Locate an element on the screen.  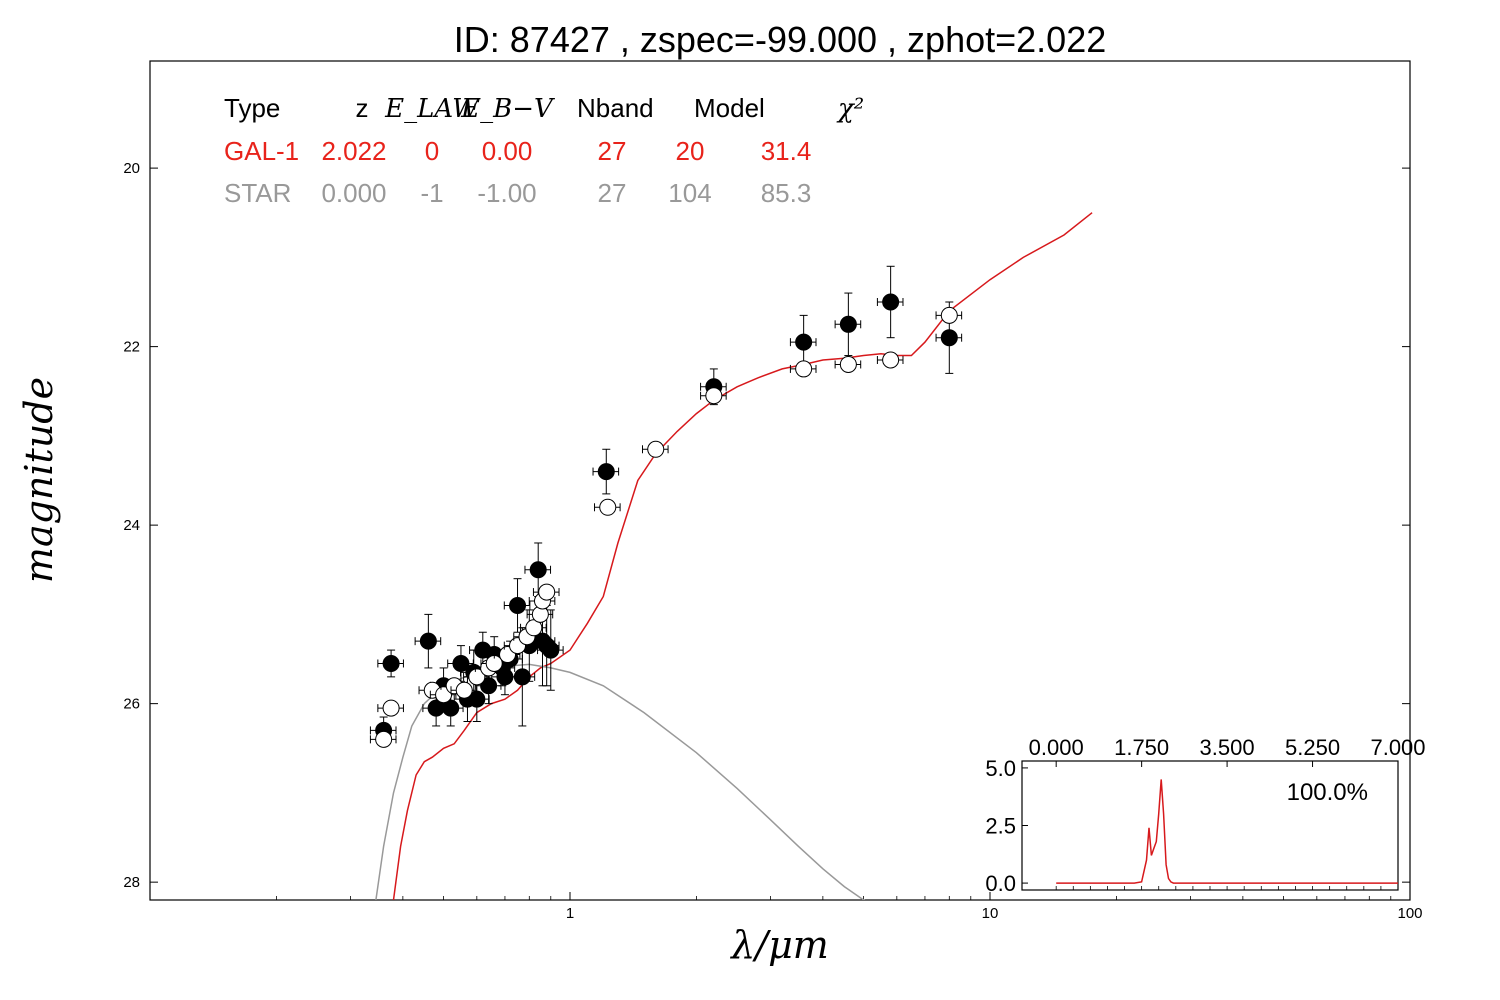
table-cell: 20 is located at coordinates (690, 151).